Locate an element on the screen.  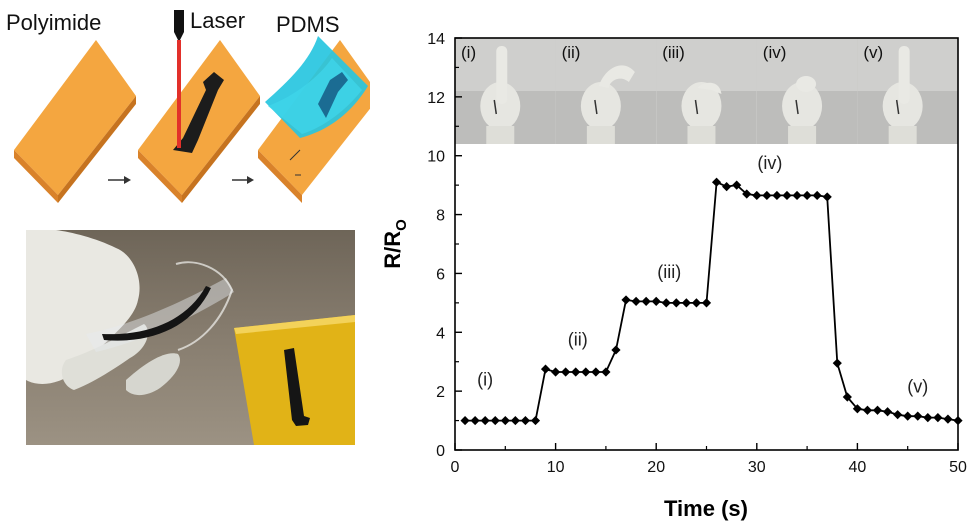
label-laser: Laser is located at coordinates (218, 20).